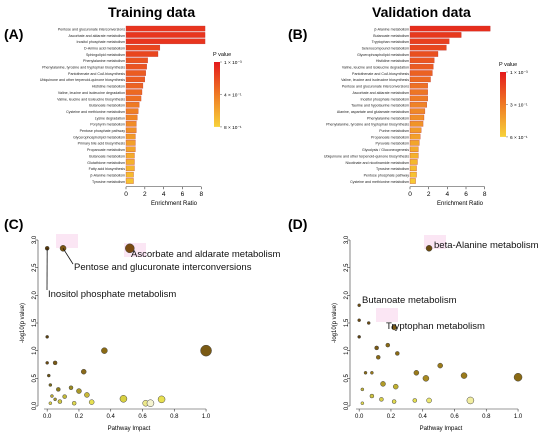  Describe the element at coordinates (108, 87) in the screenshot. I see `bar-label-9: Histidine metabolism` at that location.